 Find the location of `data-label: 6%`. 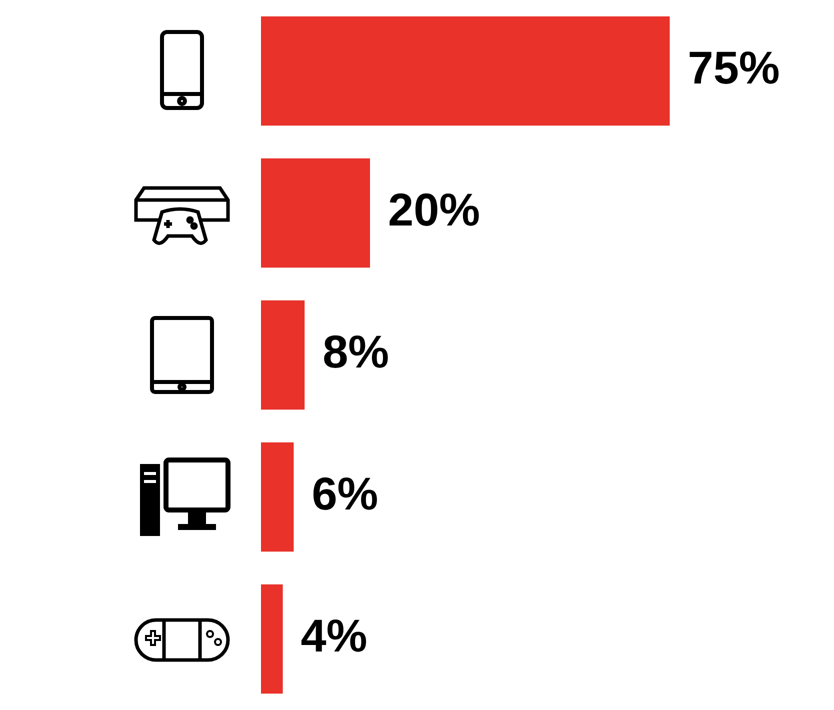

data-label: 6% is located at coordinates (345, 494).